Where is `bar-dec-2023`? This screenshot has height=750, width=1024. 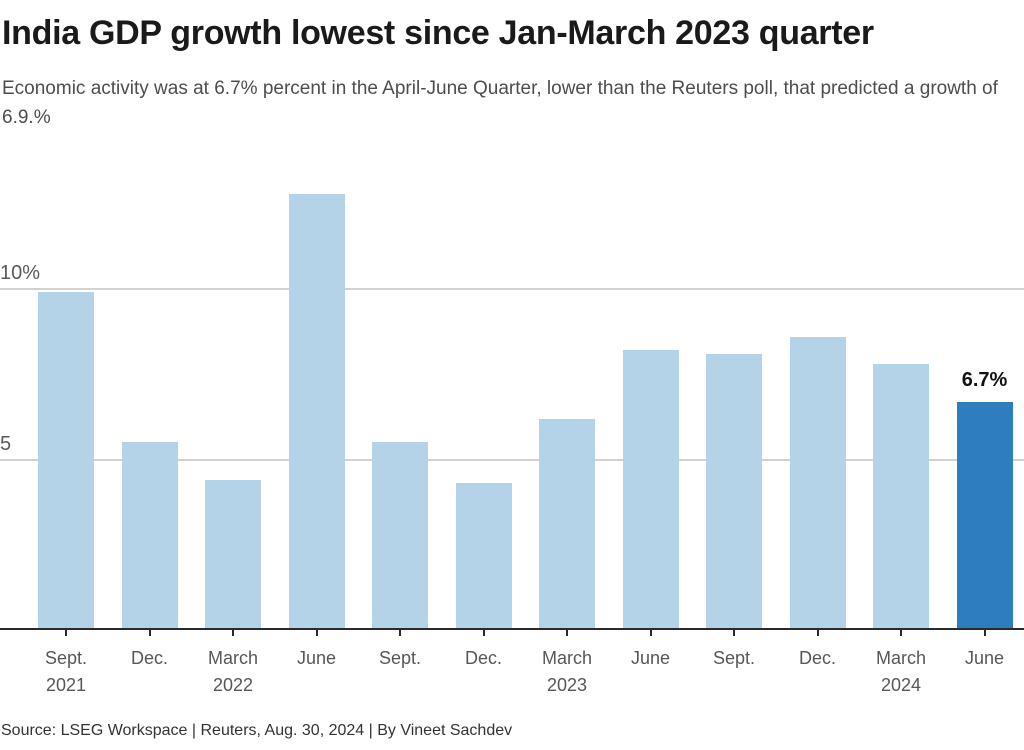 bar-dec-2023 is located at coordinates (817, 483).